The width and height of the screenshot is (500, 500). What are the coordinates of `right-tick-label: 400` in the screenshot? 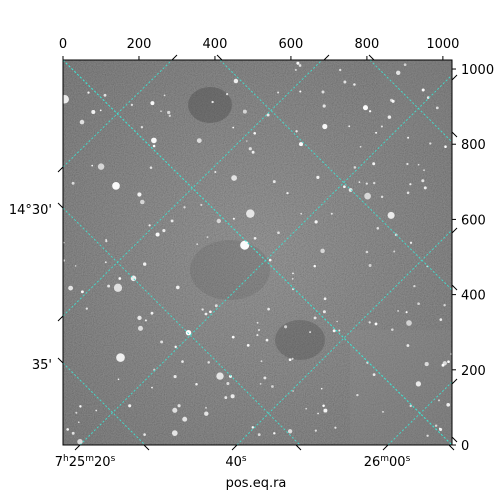 It's located at (473, 296).